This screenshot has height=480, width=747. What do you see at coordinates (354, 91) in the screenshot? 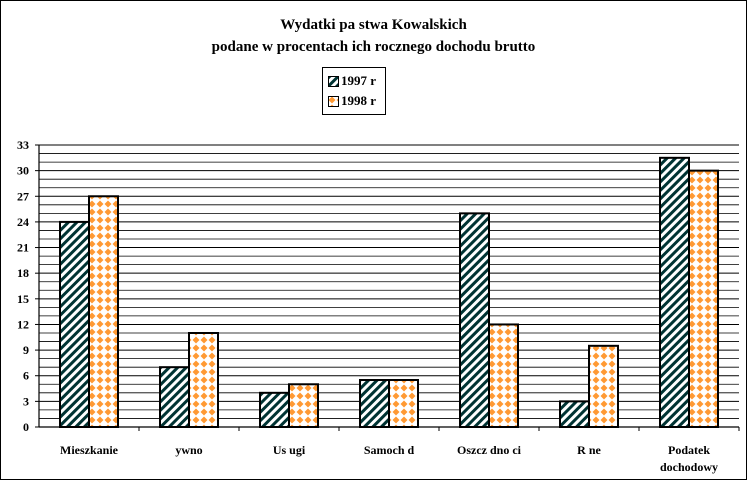
I see `legend: 1997 r 1998 r` at bounding box center [354, 91].